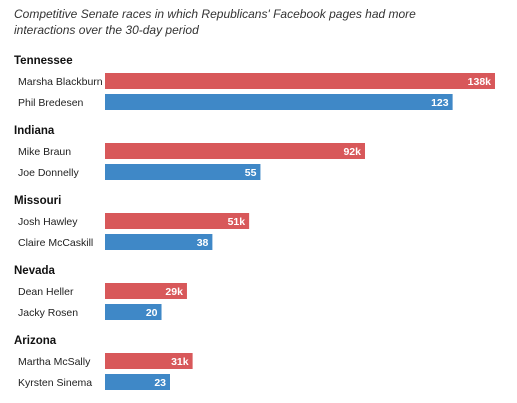 This screenshot has width=517, height=403. Describe the element at coordinates (480, 82) in the screenshot. I see `value-label-marsha-blackburn: 138k` at that location.